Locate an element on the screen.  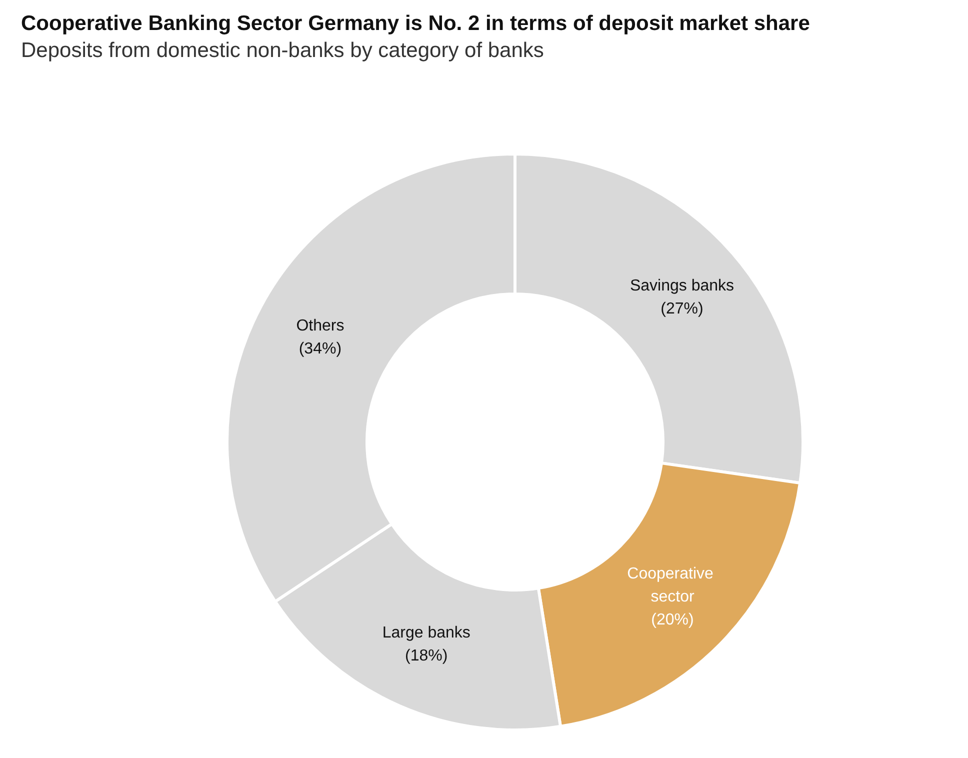
slice-label: Cooperative sector is located at coordinates (672, 586).